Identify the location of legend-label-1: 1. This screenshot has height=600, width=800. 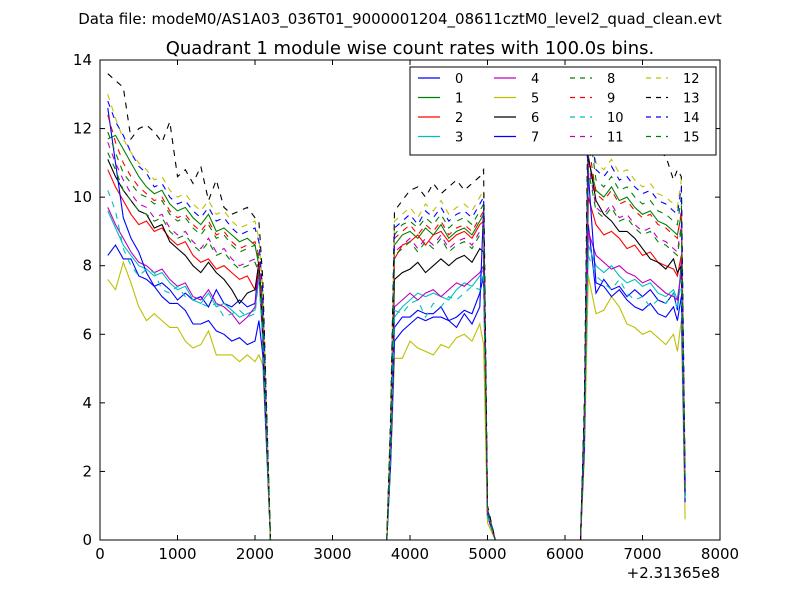
(459, 99).